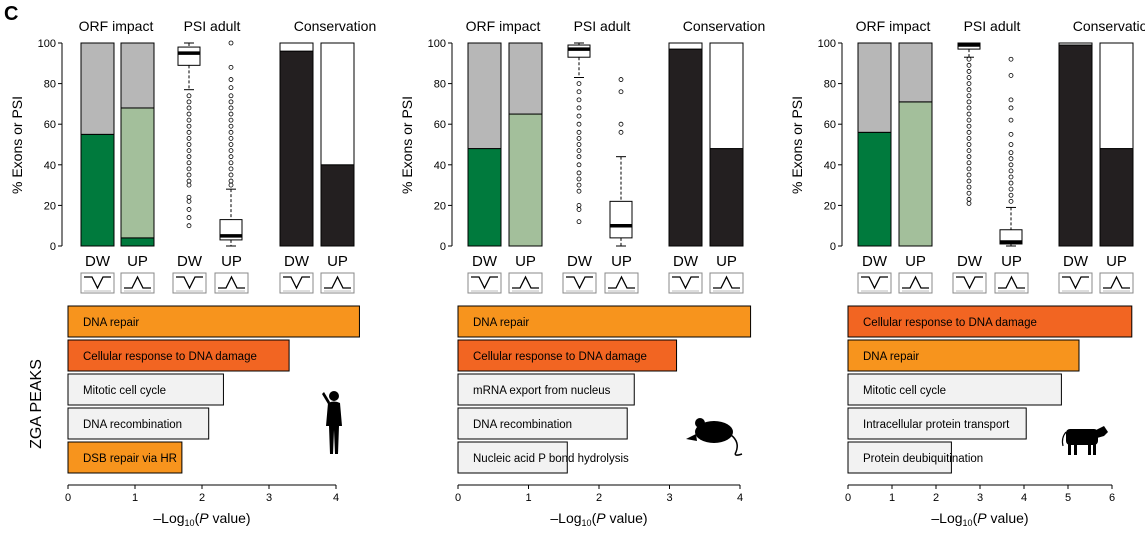  Describe the element at coordinates (332, 422) in the screenshot. I see `human-silhouette-icon` at that location.